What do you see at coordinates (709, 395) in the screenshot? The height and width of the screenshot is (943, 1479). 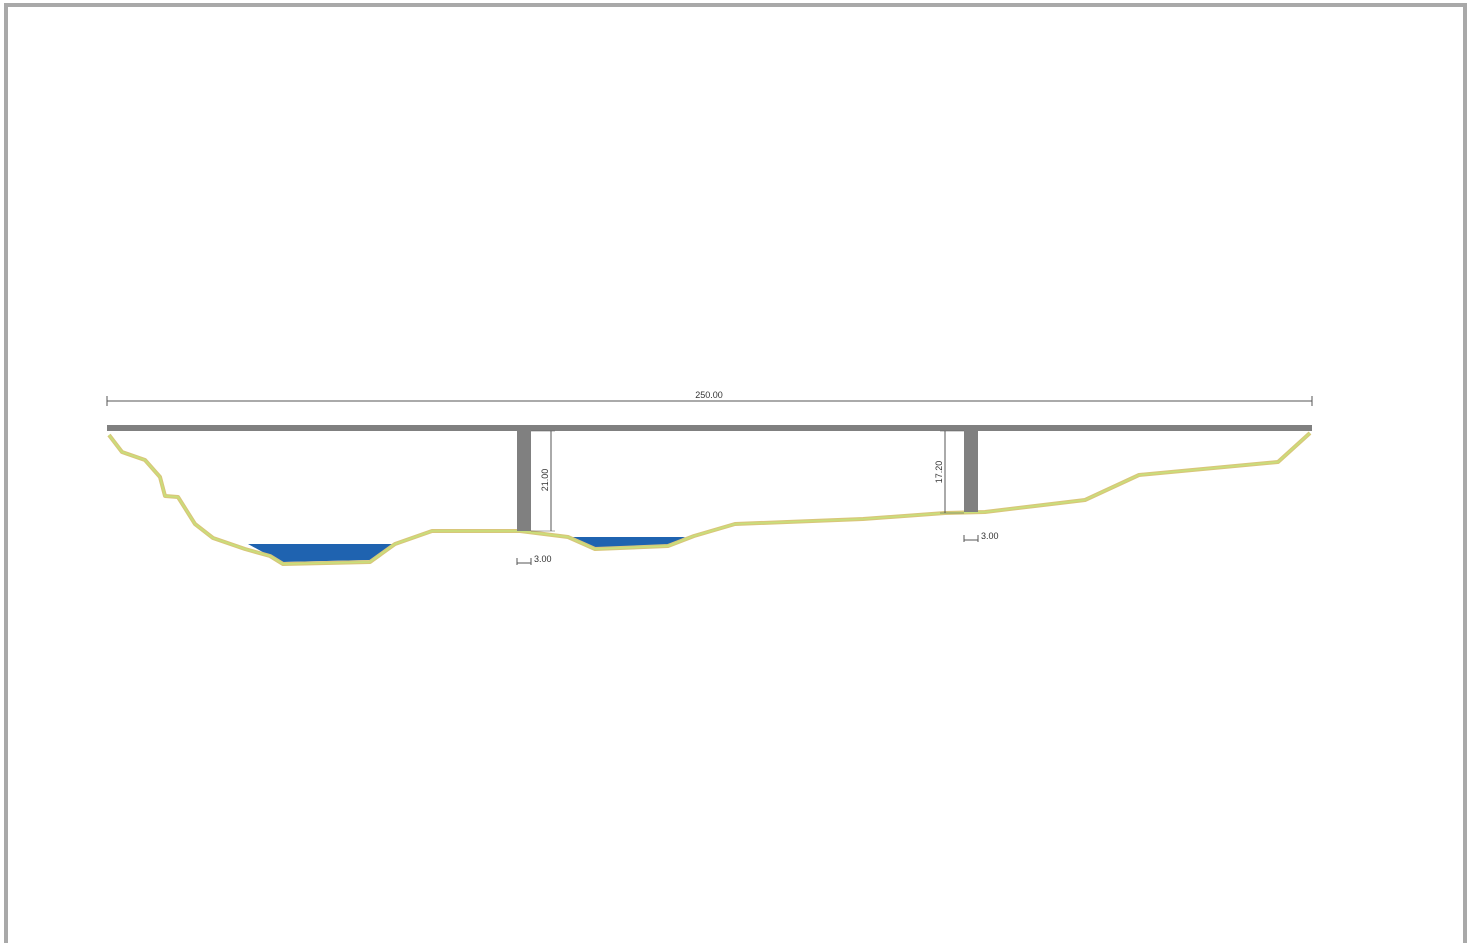 I see `total-span-label: 250.00` at bounding box center [709, 395].